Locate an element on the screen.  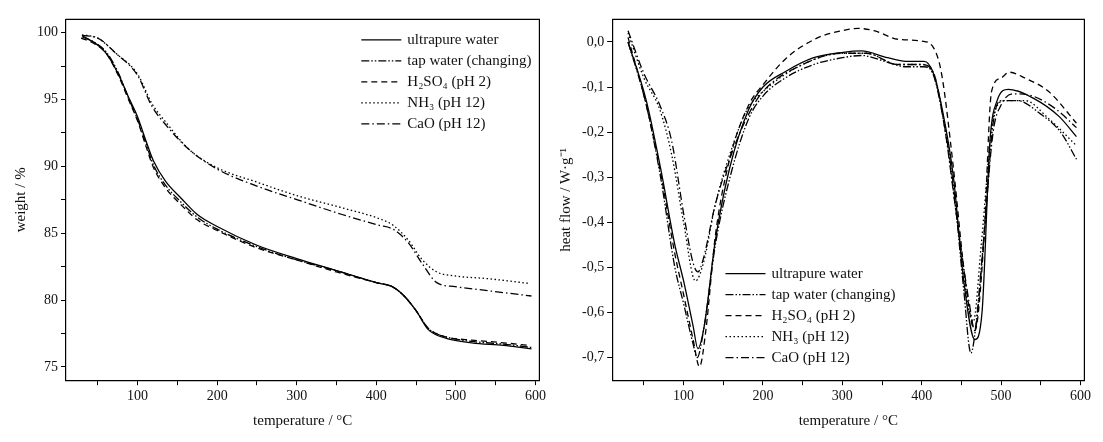
y-tick-label: 0,0 is located at coordinates (595, 41).